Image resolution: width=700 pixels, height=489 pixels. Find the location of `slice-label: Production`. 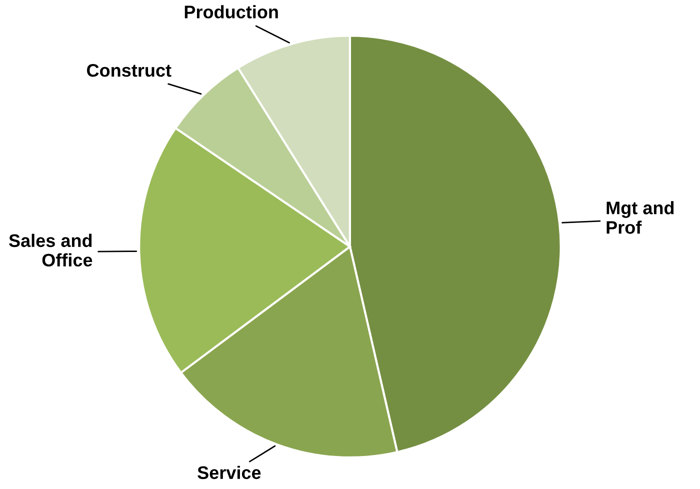

slice-label: Production is located at coordinates (231, 11).